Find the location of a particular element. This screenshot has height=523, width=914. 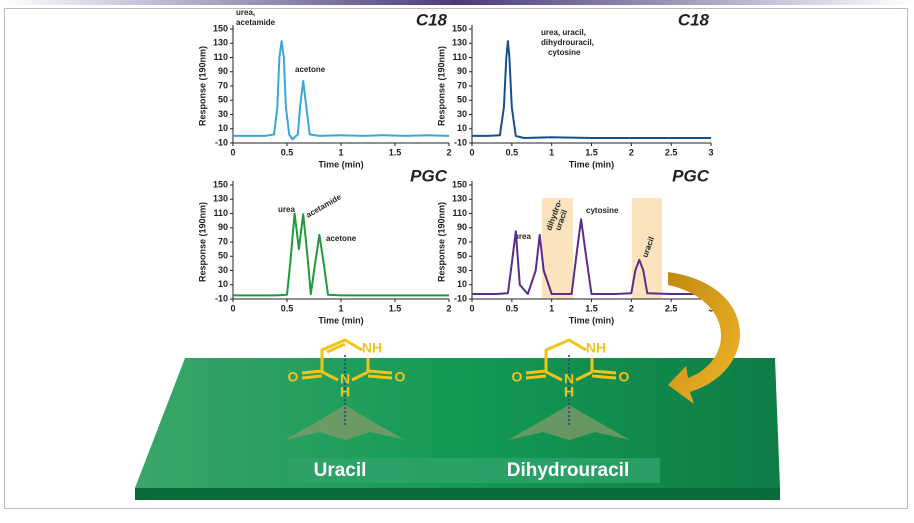

surface-edge is located at coordinates (457, 494).